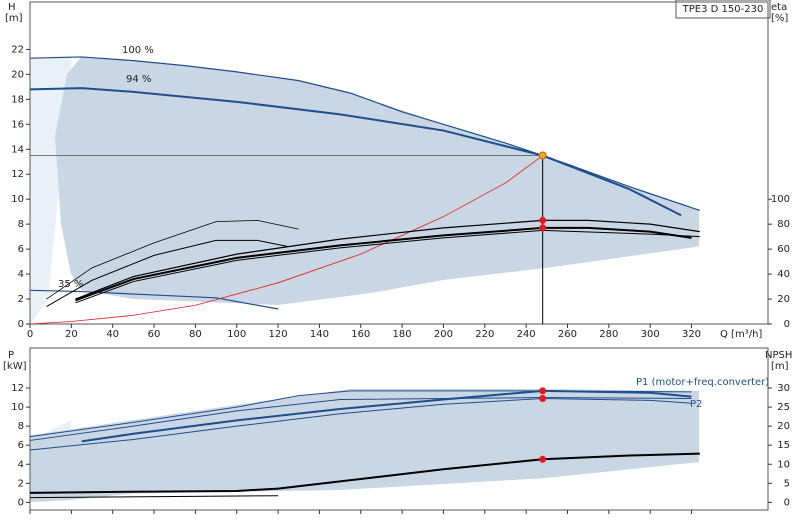 The height and width of the screenshot is (520, 800). What do you see at coordinates (741, 334) in the screenshot?
I see `x-label: Q [m³/h]` at bounding box center [741, 334].